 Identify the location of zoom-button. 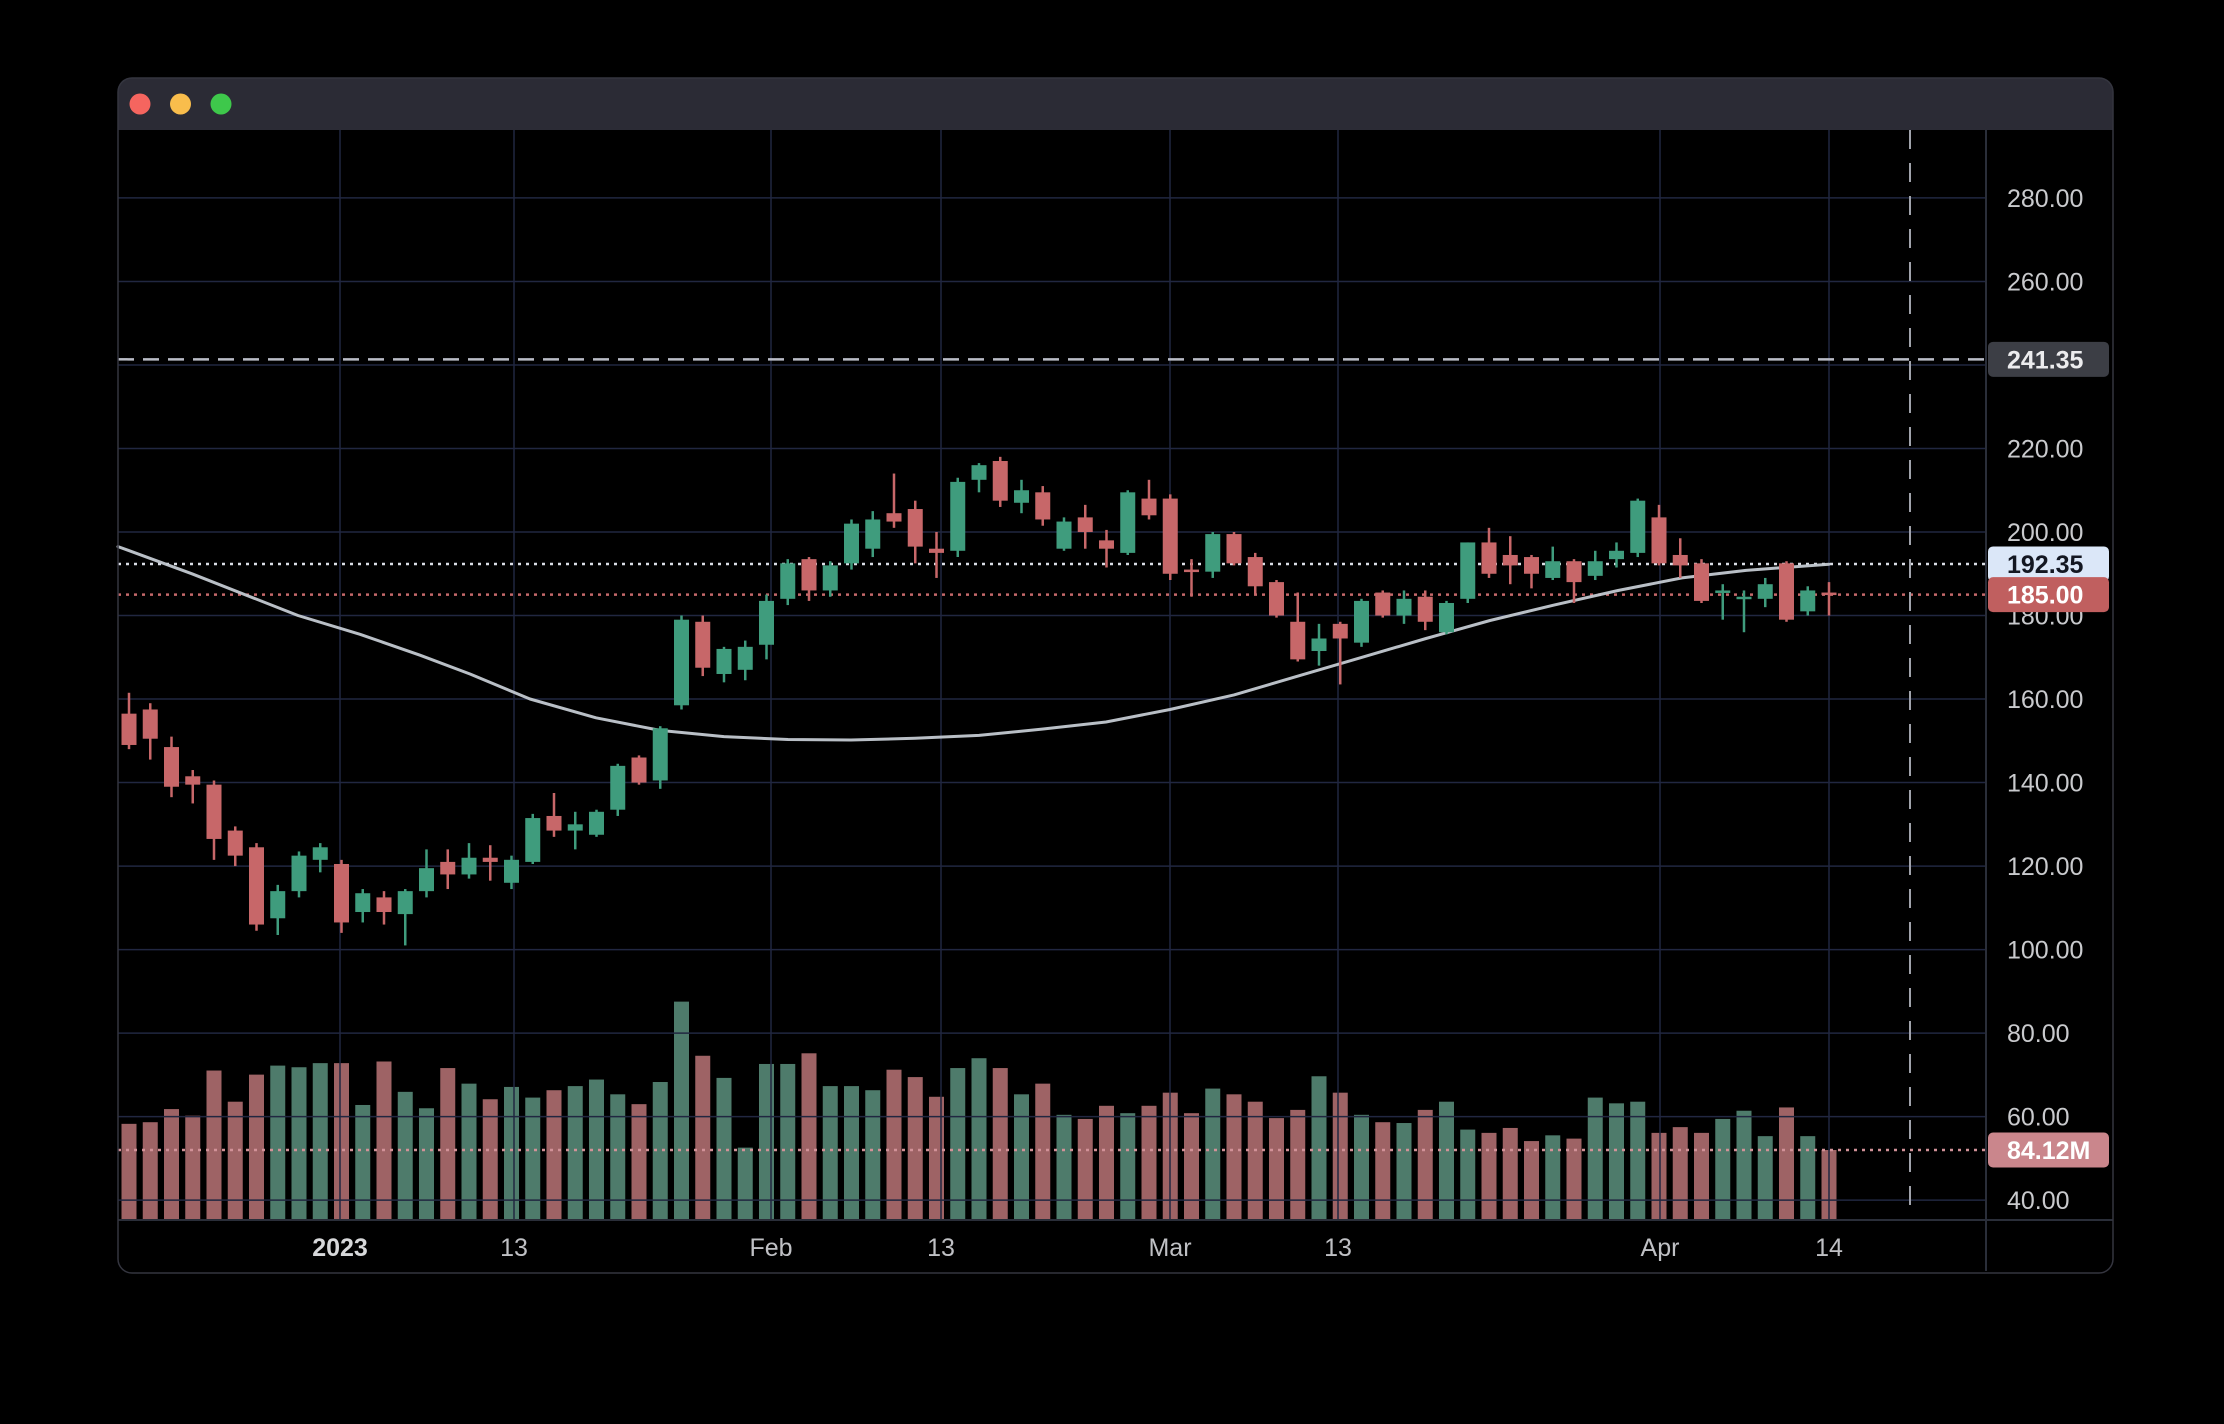
(221, 104).